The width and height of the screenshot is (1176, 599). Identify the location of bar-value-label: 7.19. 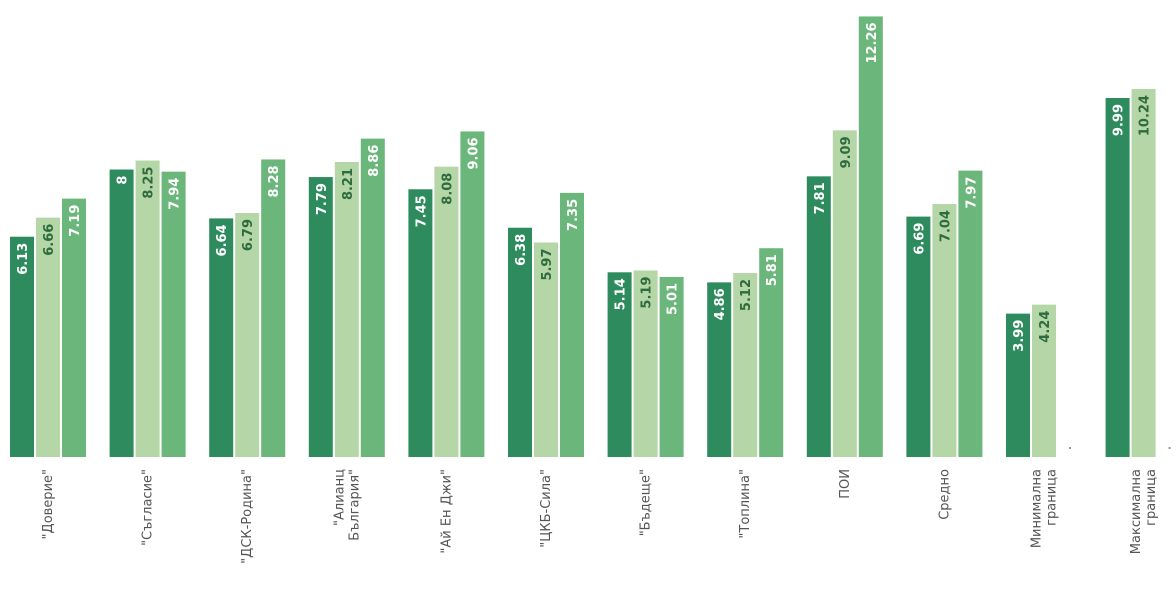
(75, 221).